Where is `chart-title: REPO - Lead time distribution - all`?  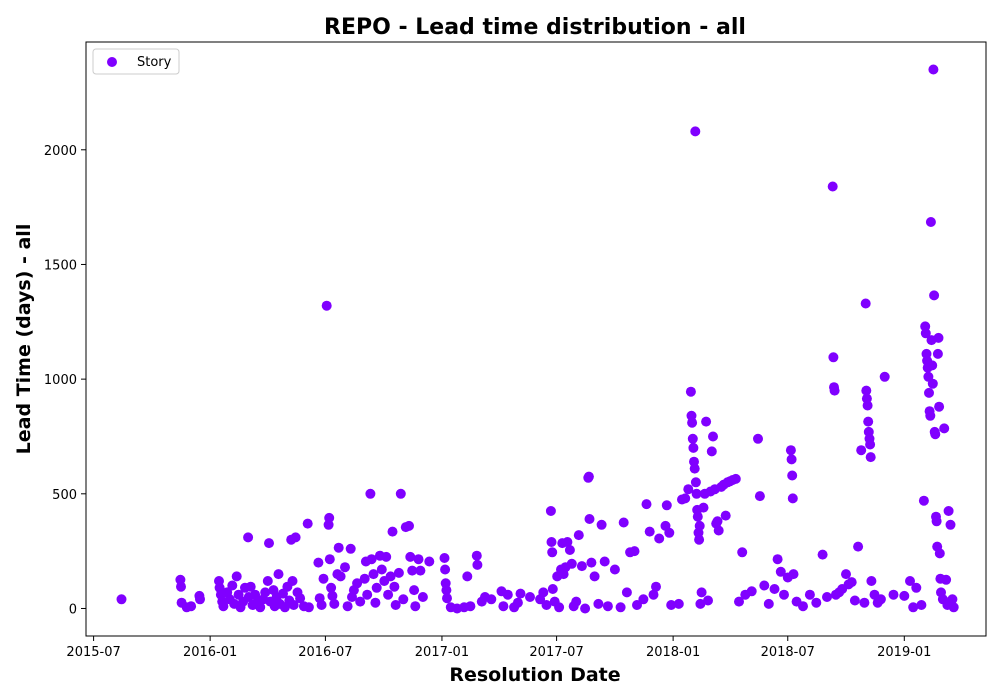 chart-title: REPO - Lead time distribution - all is located at coordinates (535, 27).